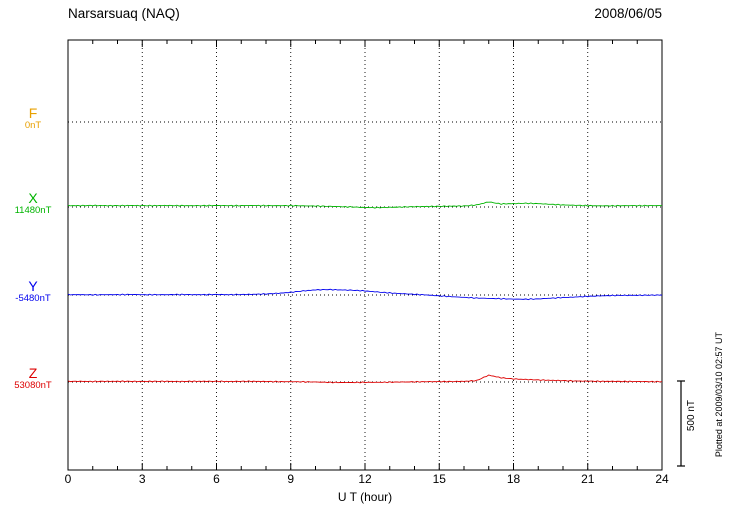 The image size is (730, 520). What do you see at coordinates (691, 416) in the screenshot?
I see `scale-bar-label: 500 nT` at bounding box center [691, 416].